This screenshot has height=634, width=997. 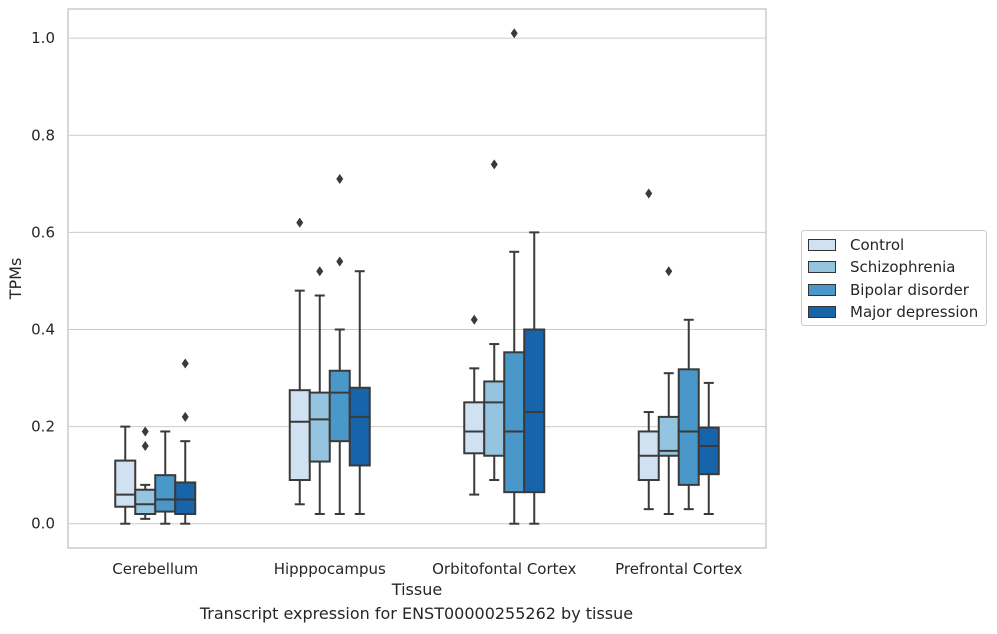 I want to click on legend-item-schizophrenia: Schizophrenia, so click(x=881, y=267).